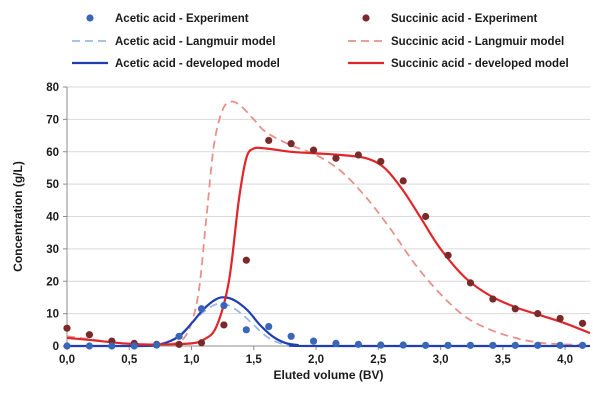 This screenshot has height=393, width=593. I want to click on y-tick-label: 60, so click(52, 153).